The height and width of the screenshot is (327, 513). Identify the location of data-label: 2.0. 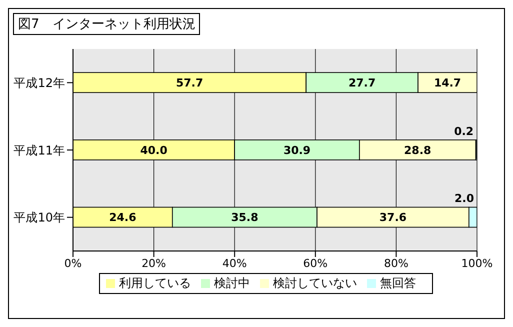
(464, 199).